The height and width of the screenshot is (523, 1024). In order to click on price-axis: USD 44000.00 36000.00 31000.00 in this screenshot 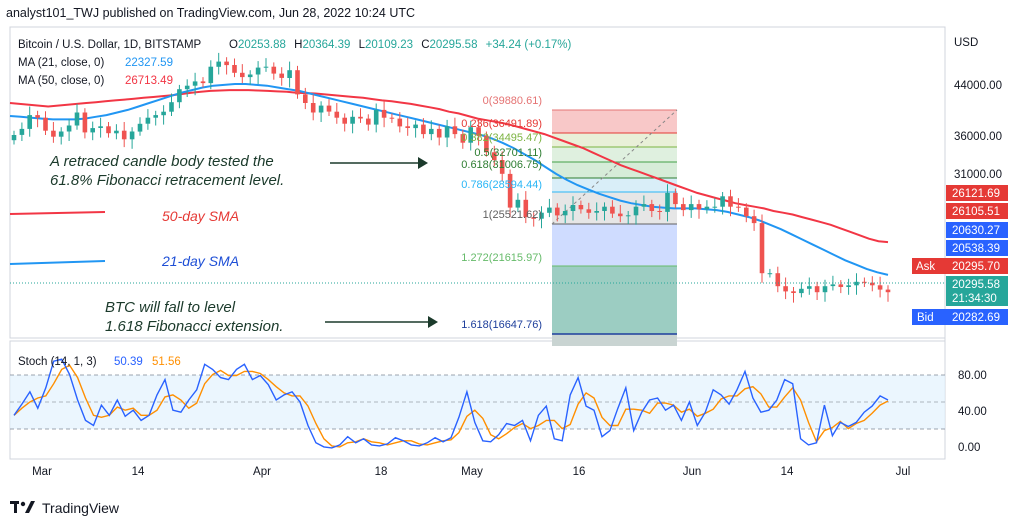, I will do `click(978, 109)`.